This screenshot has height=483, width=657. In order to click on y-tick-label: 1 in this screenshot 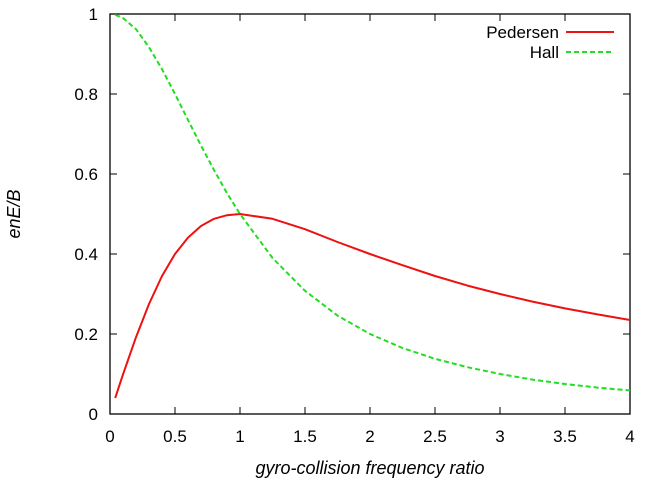, I will do `click(93, 14)`.